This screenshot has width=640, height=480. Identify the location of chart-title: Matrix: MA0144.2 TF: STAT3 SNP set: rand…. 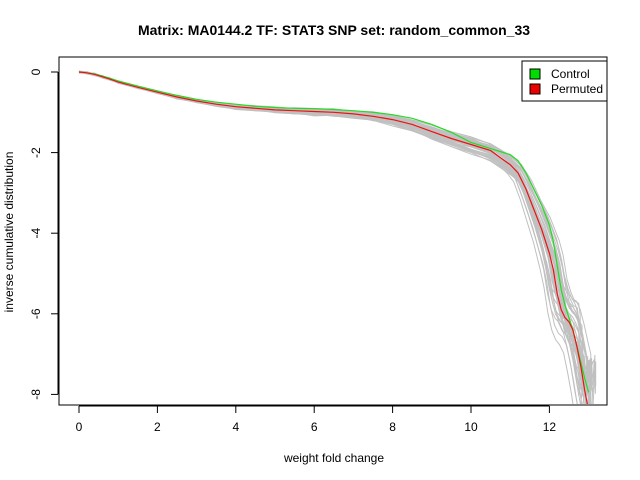
(334, 30).